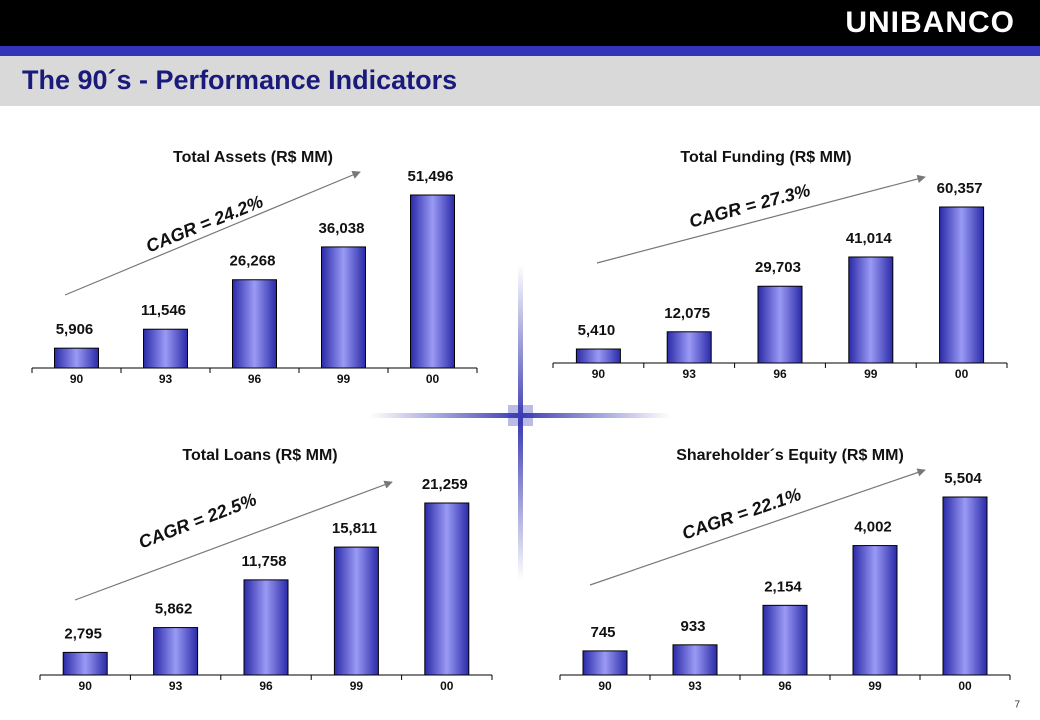 The image size is (1040, 720). I want to click on value-label: 60,357, so click(960, 188).